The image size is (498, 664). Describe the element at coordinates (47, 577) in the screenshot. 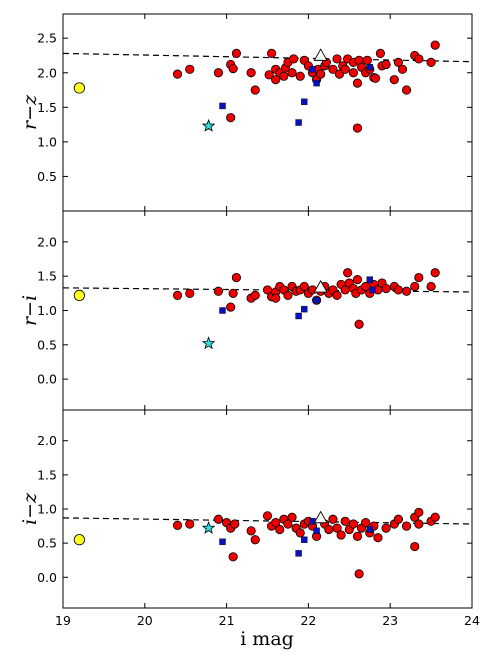

I see `y-tick-label: 0.0` at that location.